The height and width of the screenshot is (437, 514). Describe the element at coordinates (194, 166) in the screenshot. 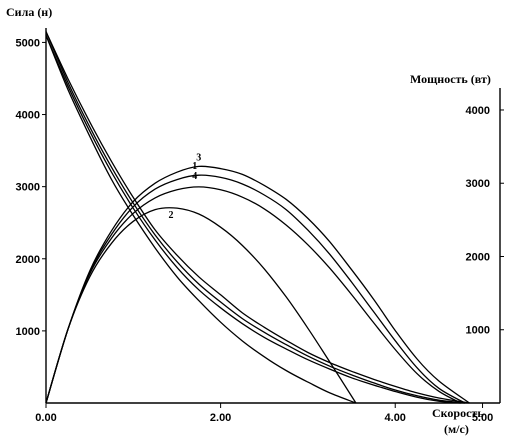

I see `curve-label-1: 1` at that location.